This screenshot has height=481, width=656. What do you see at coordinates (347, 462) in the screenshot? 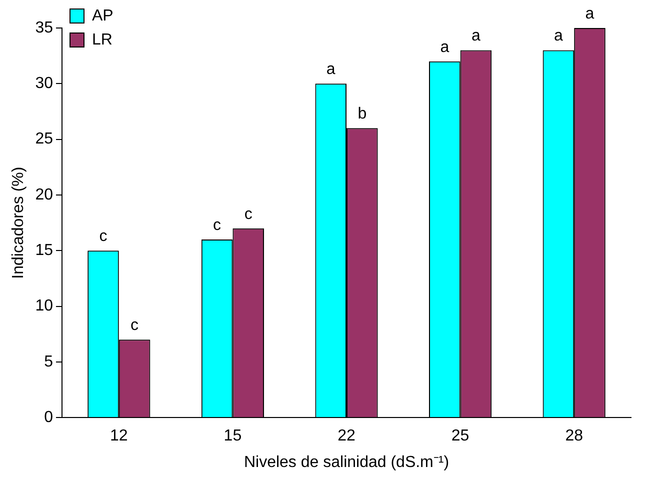
I see `x-axis-title: Niveles de salinidad (dS.m⁻¹)` at bounding box center [347, 462].